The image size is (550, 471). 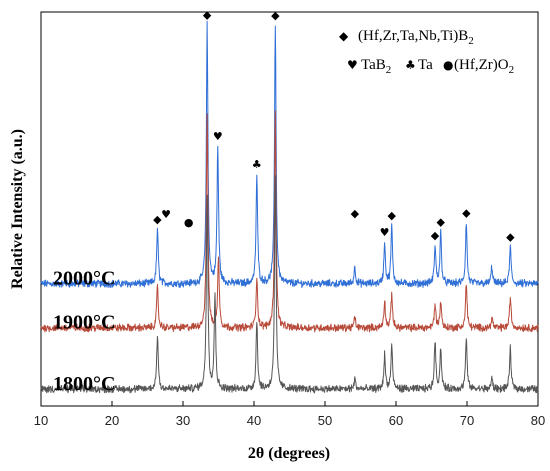 I want to click on peak-marker-13: ◆, so click(x=510, y=236).